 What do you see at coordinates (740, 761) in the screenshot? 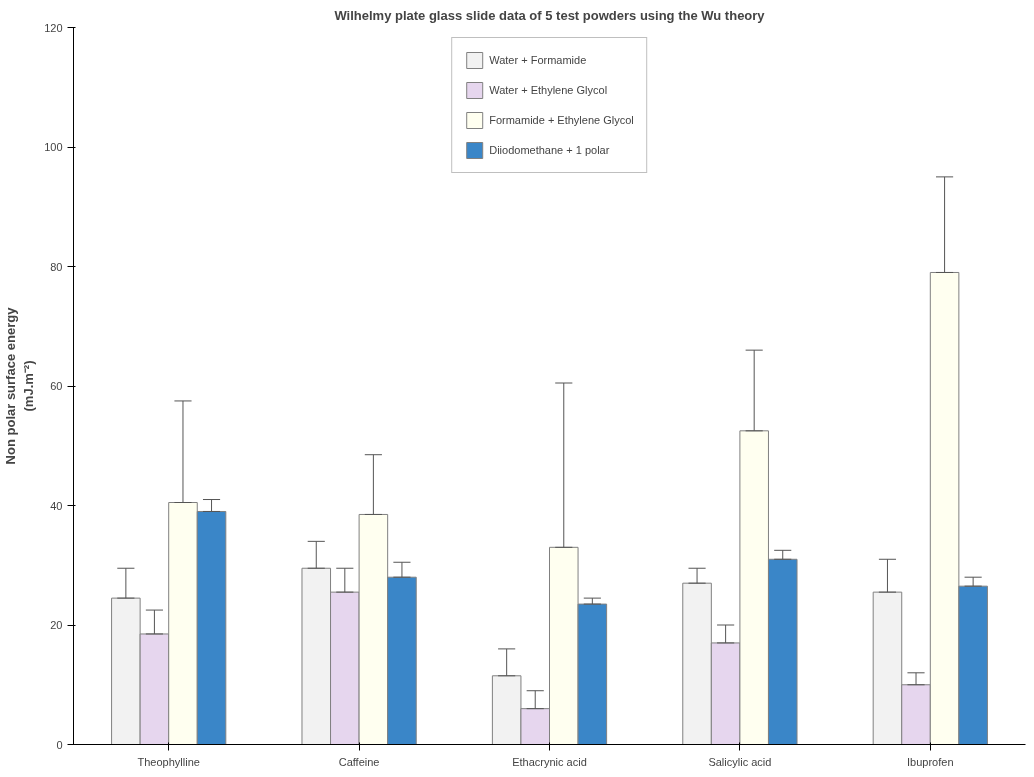
I see `x-tick-label: Salicylic acid` at bounding box center [740, 761].